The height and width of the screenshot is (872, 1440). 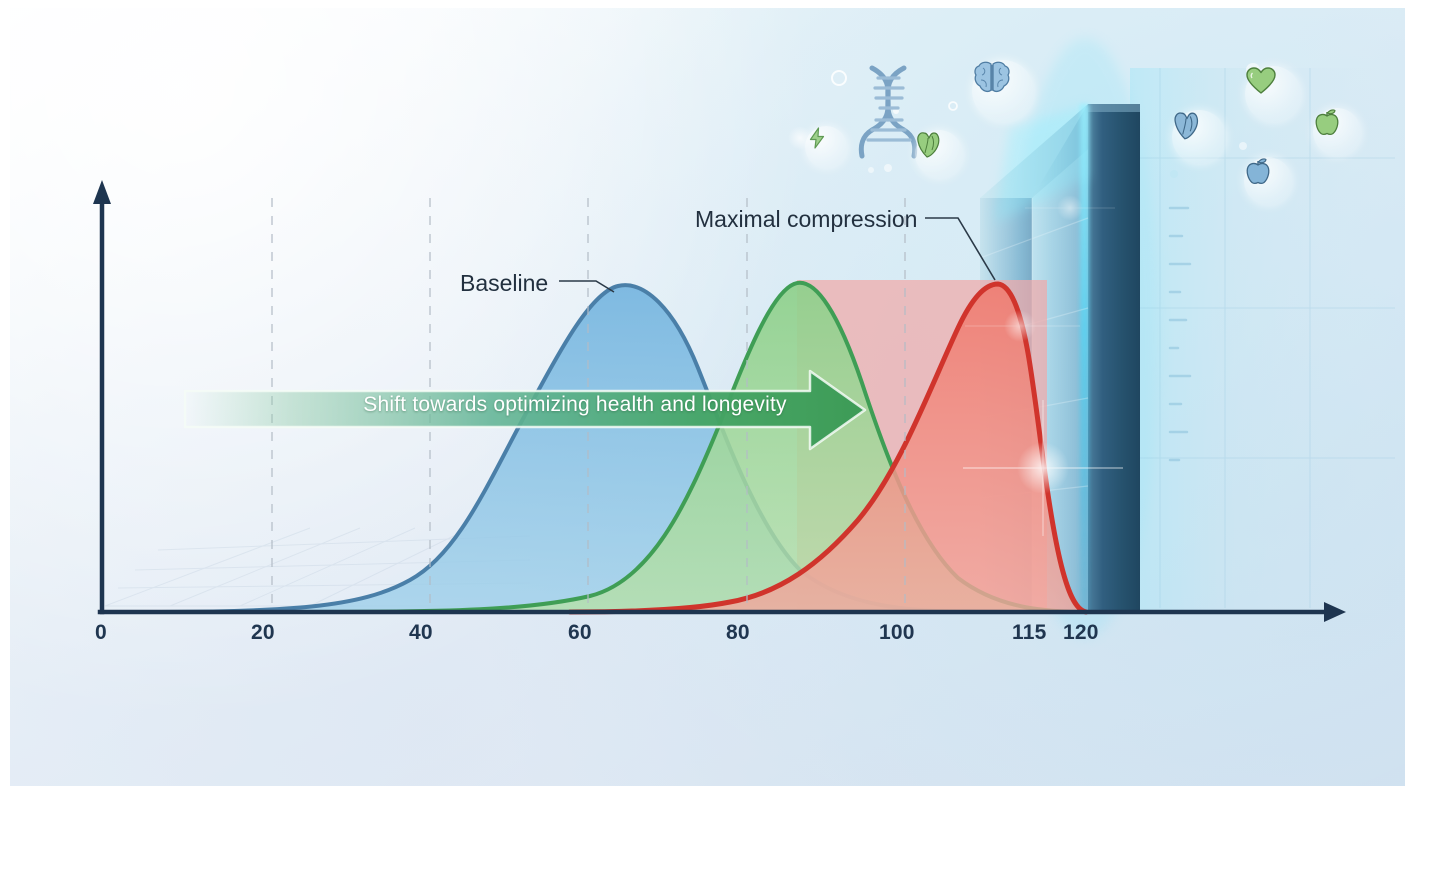 What do you see at coordinates (1258, 171) in the screenshot?
I see `apple-blue-icon` at bounding box center [1258, 171].